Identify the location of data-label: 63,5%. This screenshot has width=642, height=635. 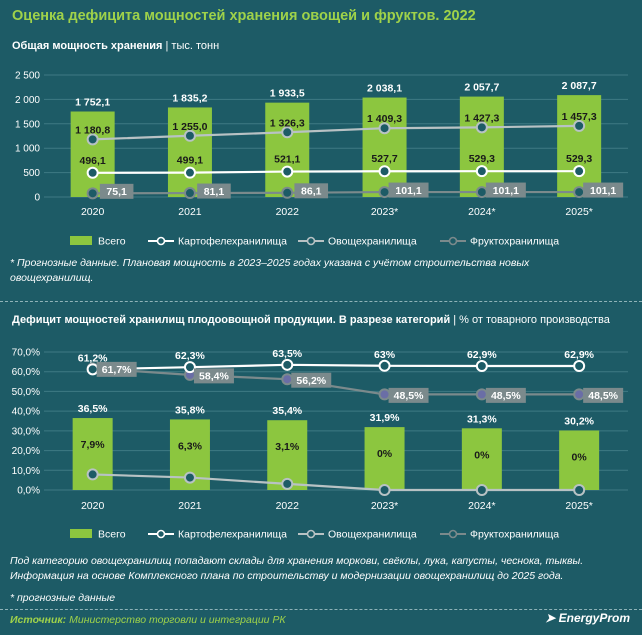
(287, 354).